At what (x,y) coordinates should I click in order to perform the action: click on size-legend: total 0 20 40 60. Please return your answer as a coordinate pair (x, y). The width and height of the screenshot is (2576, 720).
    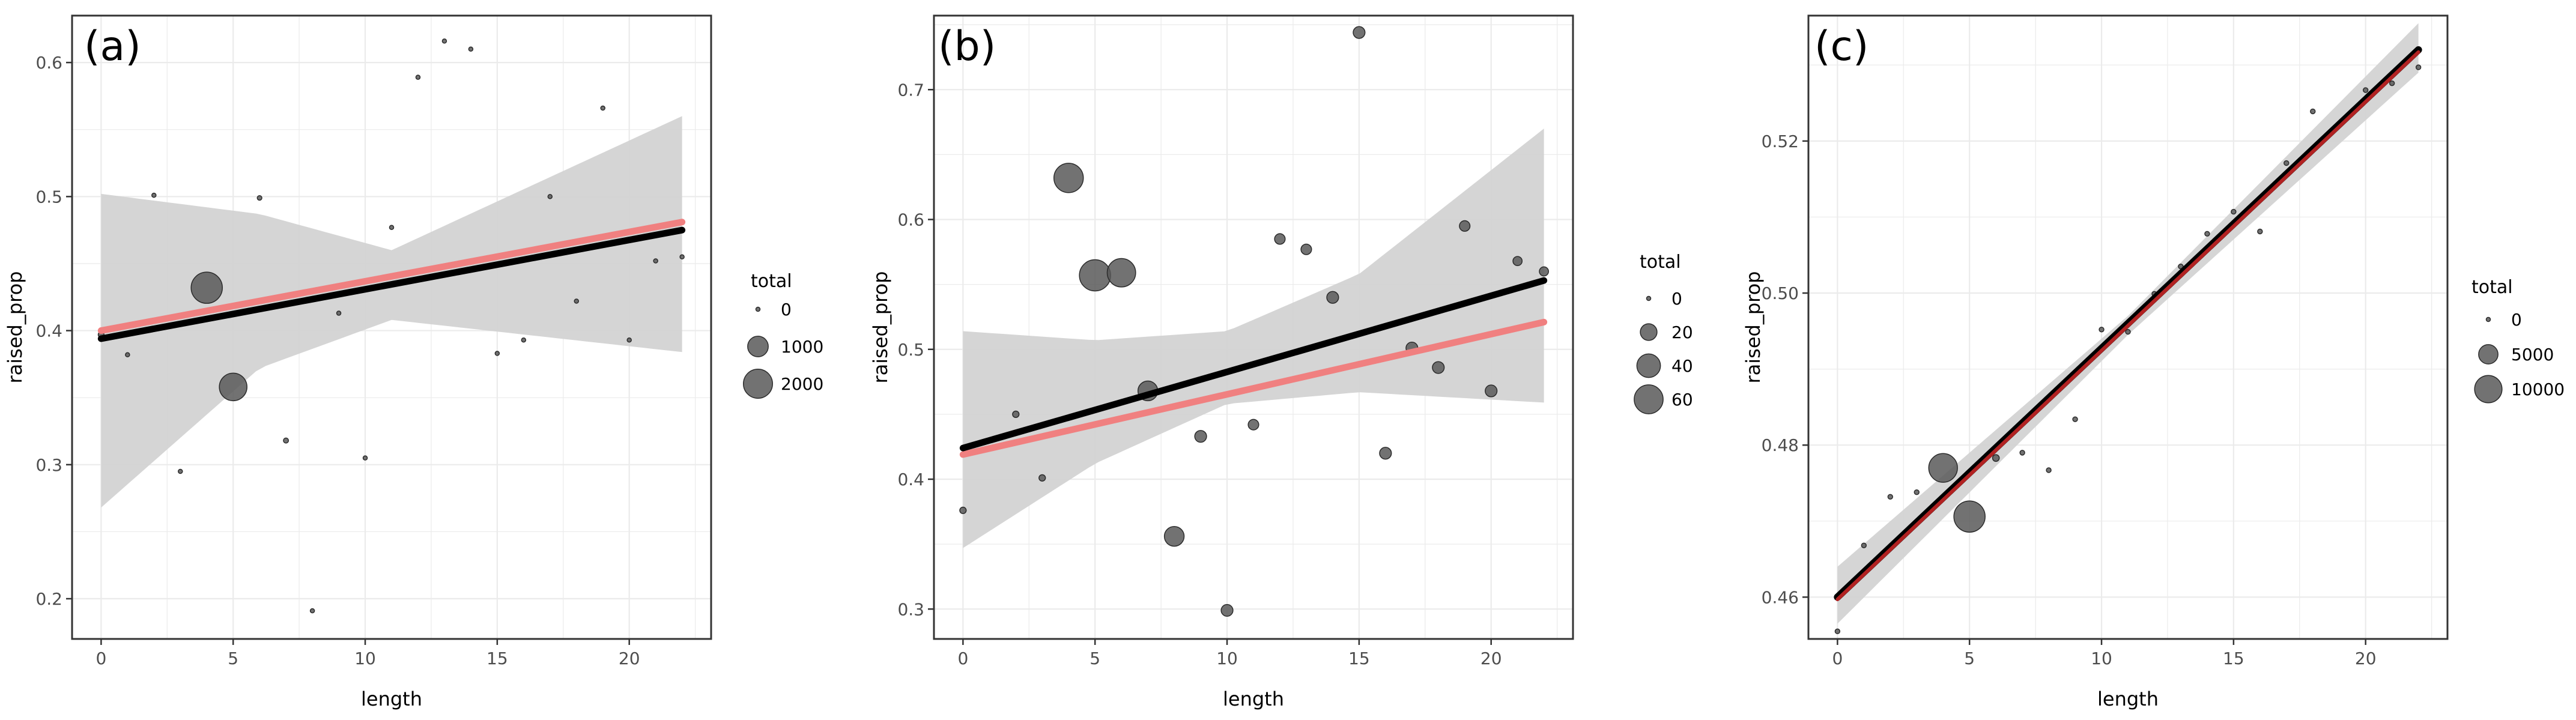
    Looking at the image, I should click on (1663, 333).